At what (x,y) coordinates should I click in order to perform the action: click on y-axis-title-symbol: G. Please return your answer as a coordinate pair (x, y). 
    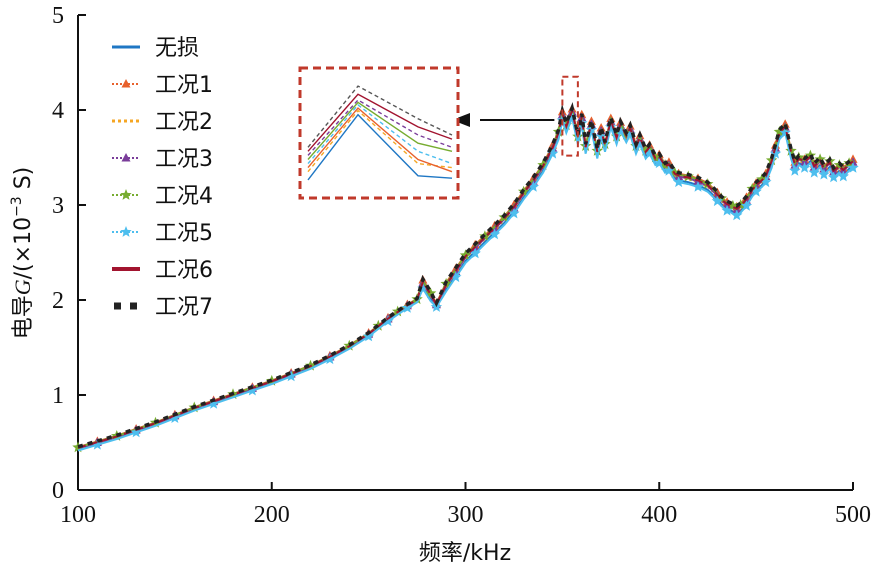
    Looking at the image, I should click on (22, 287).